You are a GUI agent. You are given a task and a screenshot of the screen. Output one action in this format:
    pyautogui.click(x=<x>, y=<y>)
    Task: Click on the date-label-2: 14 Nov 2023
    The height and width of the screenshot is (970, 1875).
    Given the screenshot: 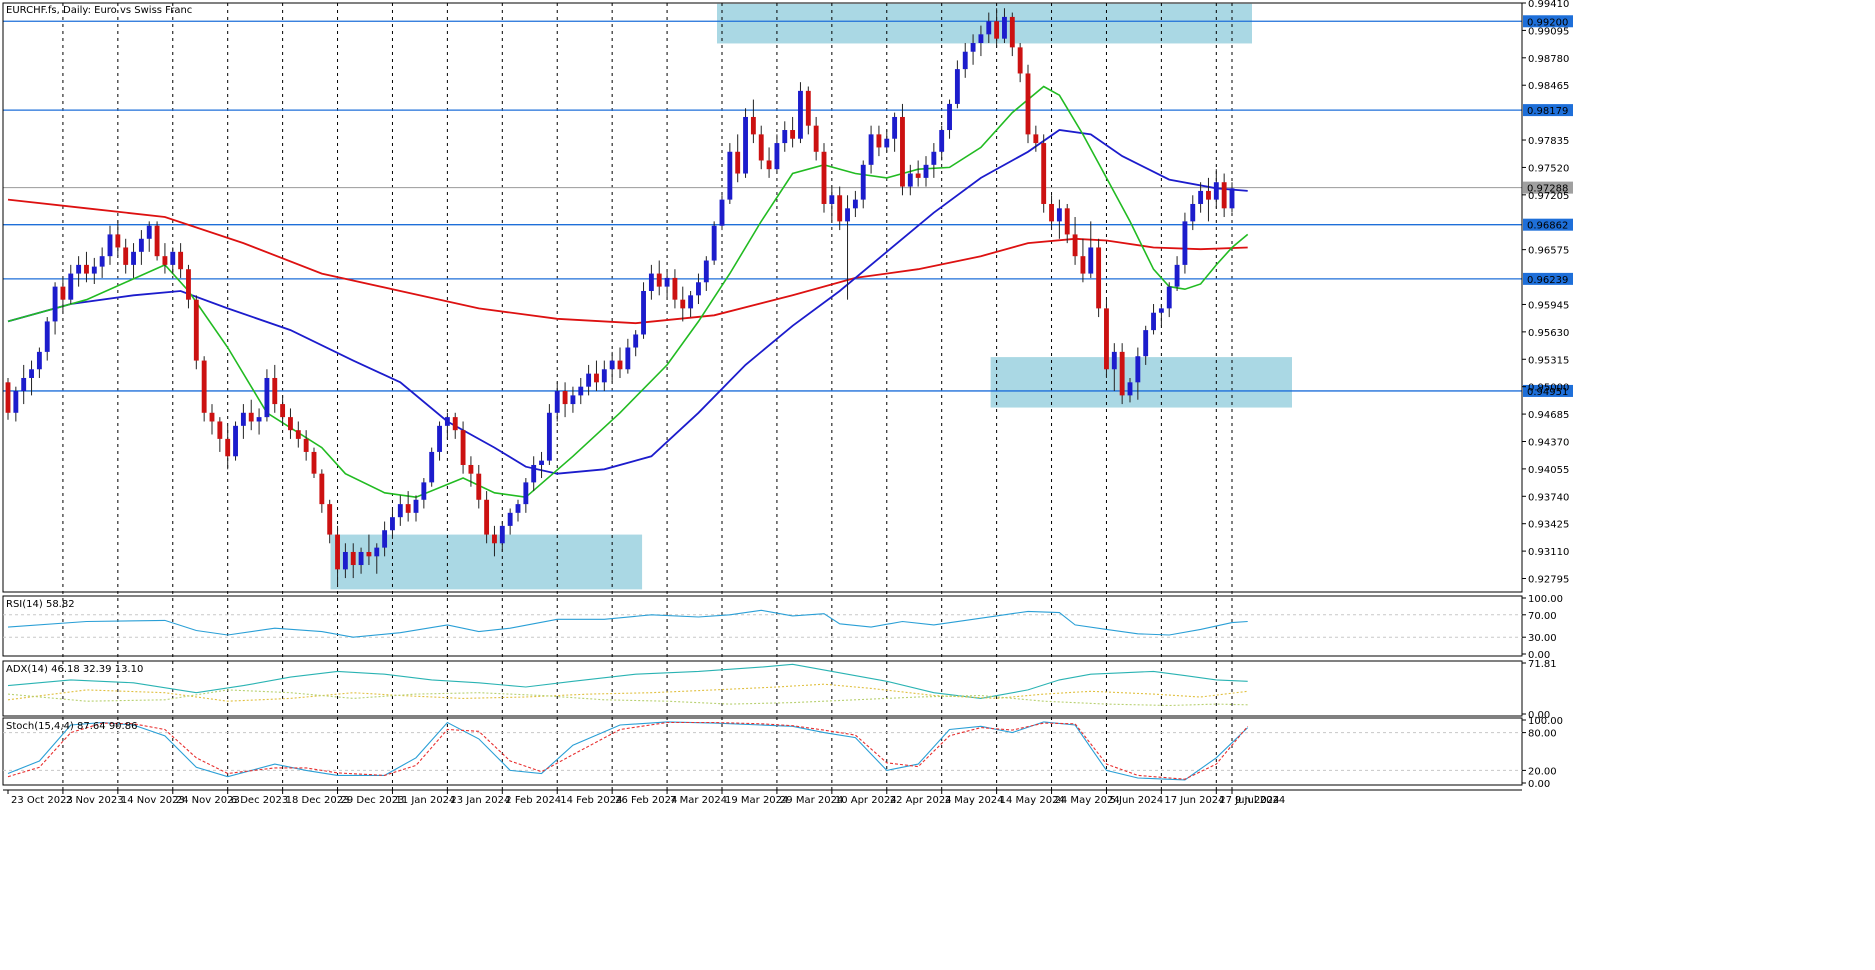 What is the action you would take?
    pyautogui.click(x=153, y=800)
    